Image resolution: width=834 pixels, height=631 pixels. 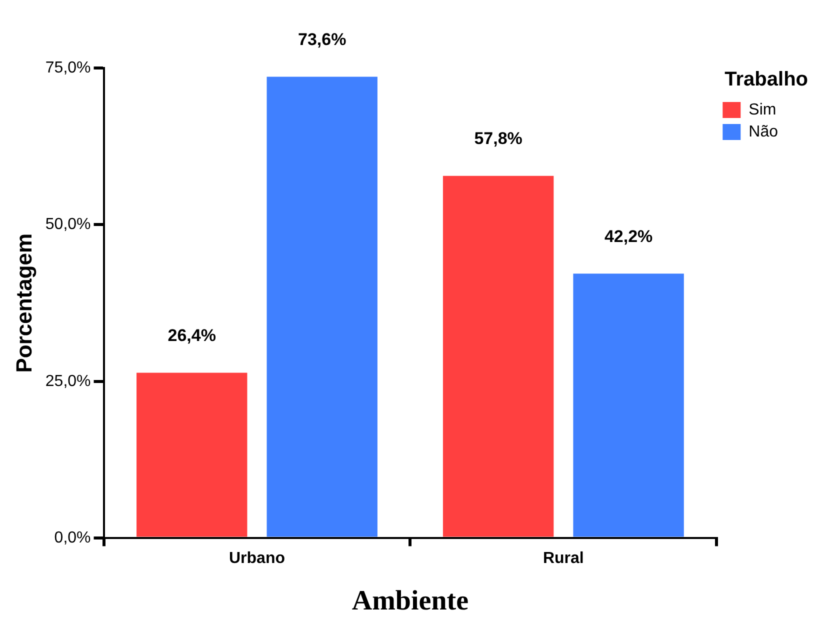 I want to click on legend-label: Sim, so click(x=762, y=109).